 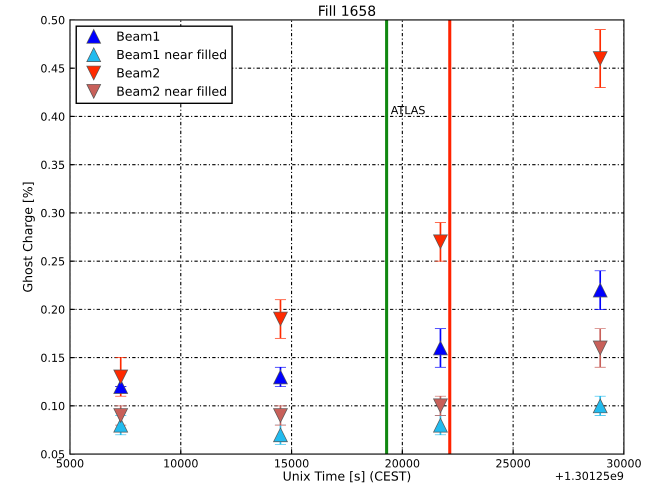 I want to click on y-tick-label: 0.05, so click(x=52, y=454).